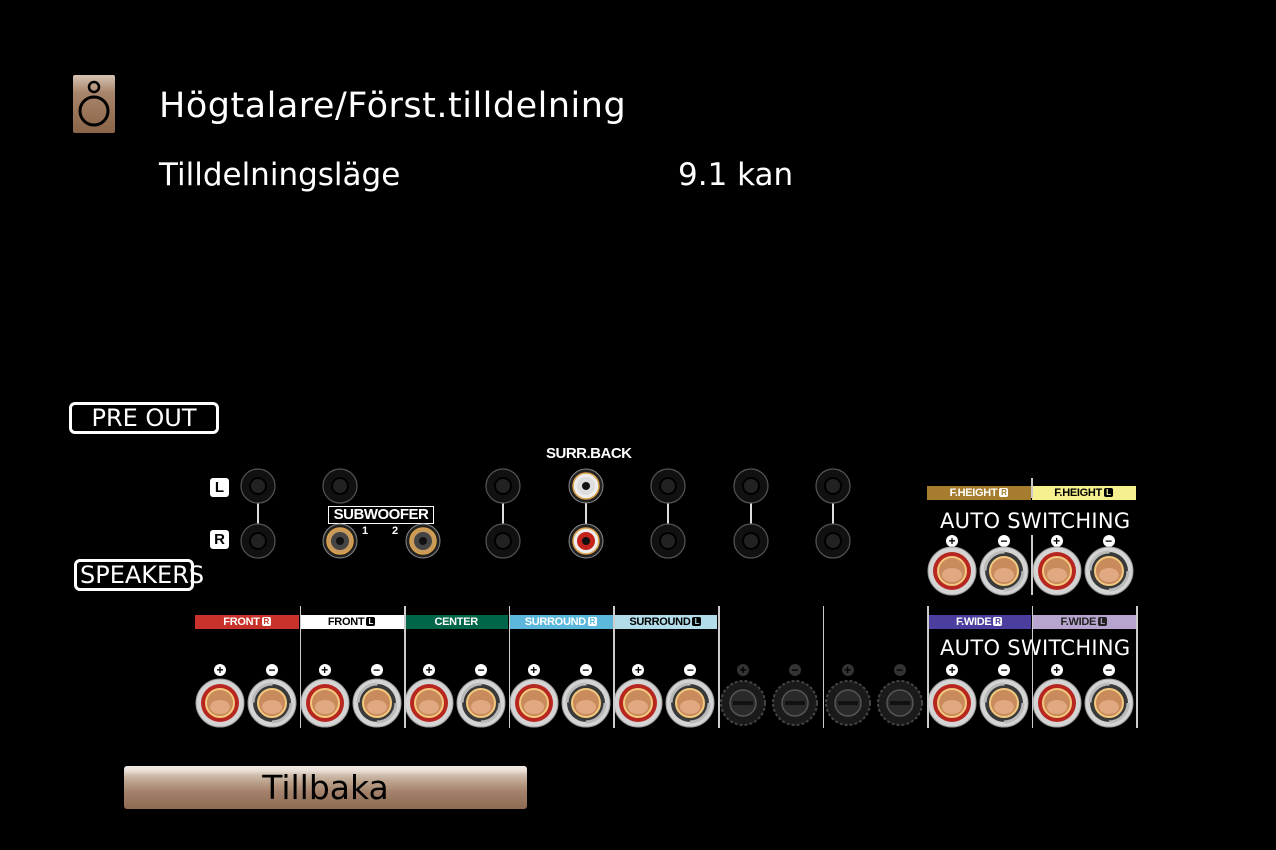 The width and height of the screenshot is (1276, 850). I want to click on channel-label-f-wide-l: F.WIDE L, so click(1083, 622).